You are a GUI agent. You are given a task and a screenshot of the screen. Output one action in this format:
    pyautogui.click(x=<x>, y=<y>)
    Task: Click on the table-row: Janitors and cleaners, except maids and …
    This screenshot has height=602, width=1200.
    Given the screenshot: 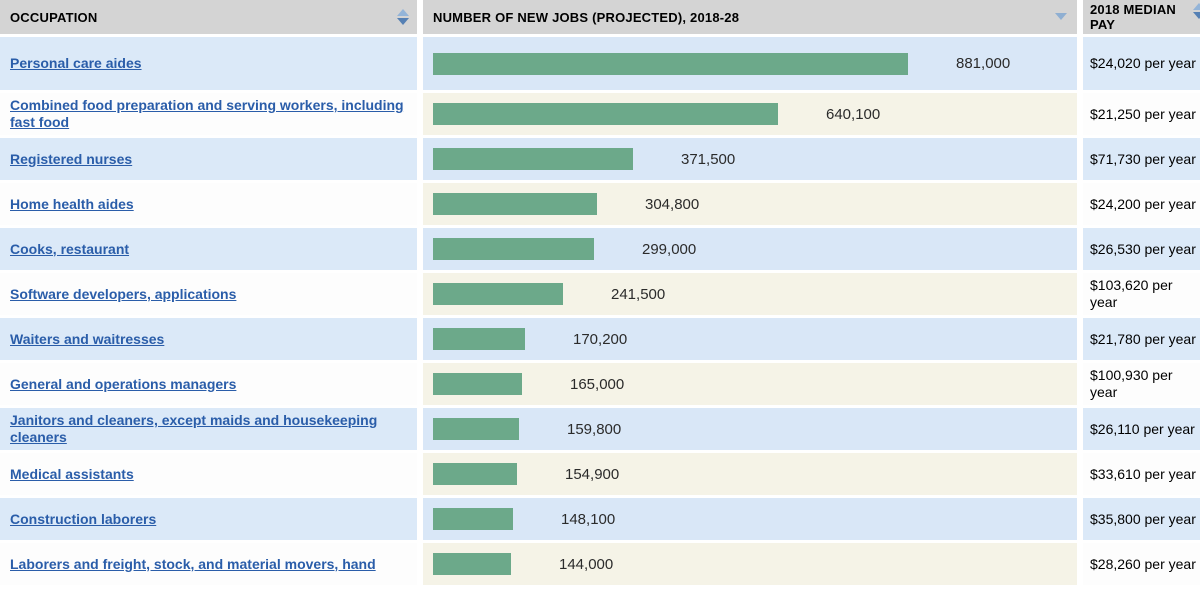 What is the action you would take?
    pyautogui.click(x=600, y=429)
    